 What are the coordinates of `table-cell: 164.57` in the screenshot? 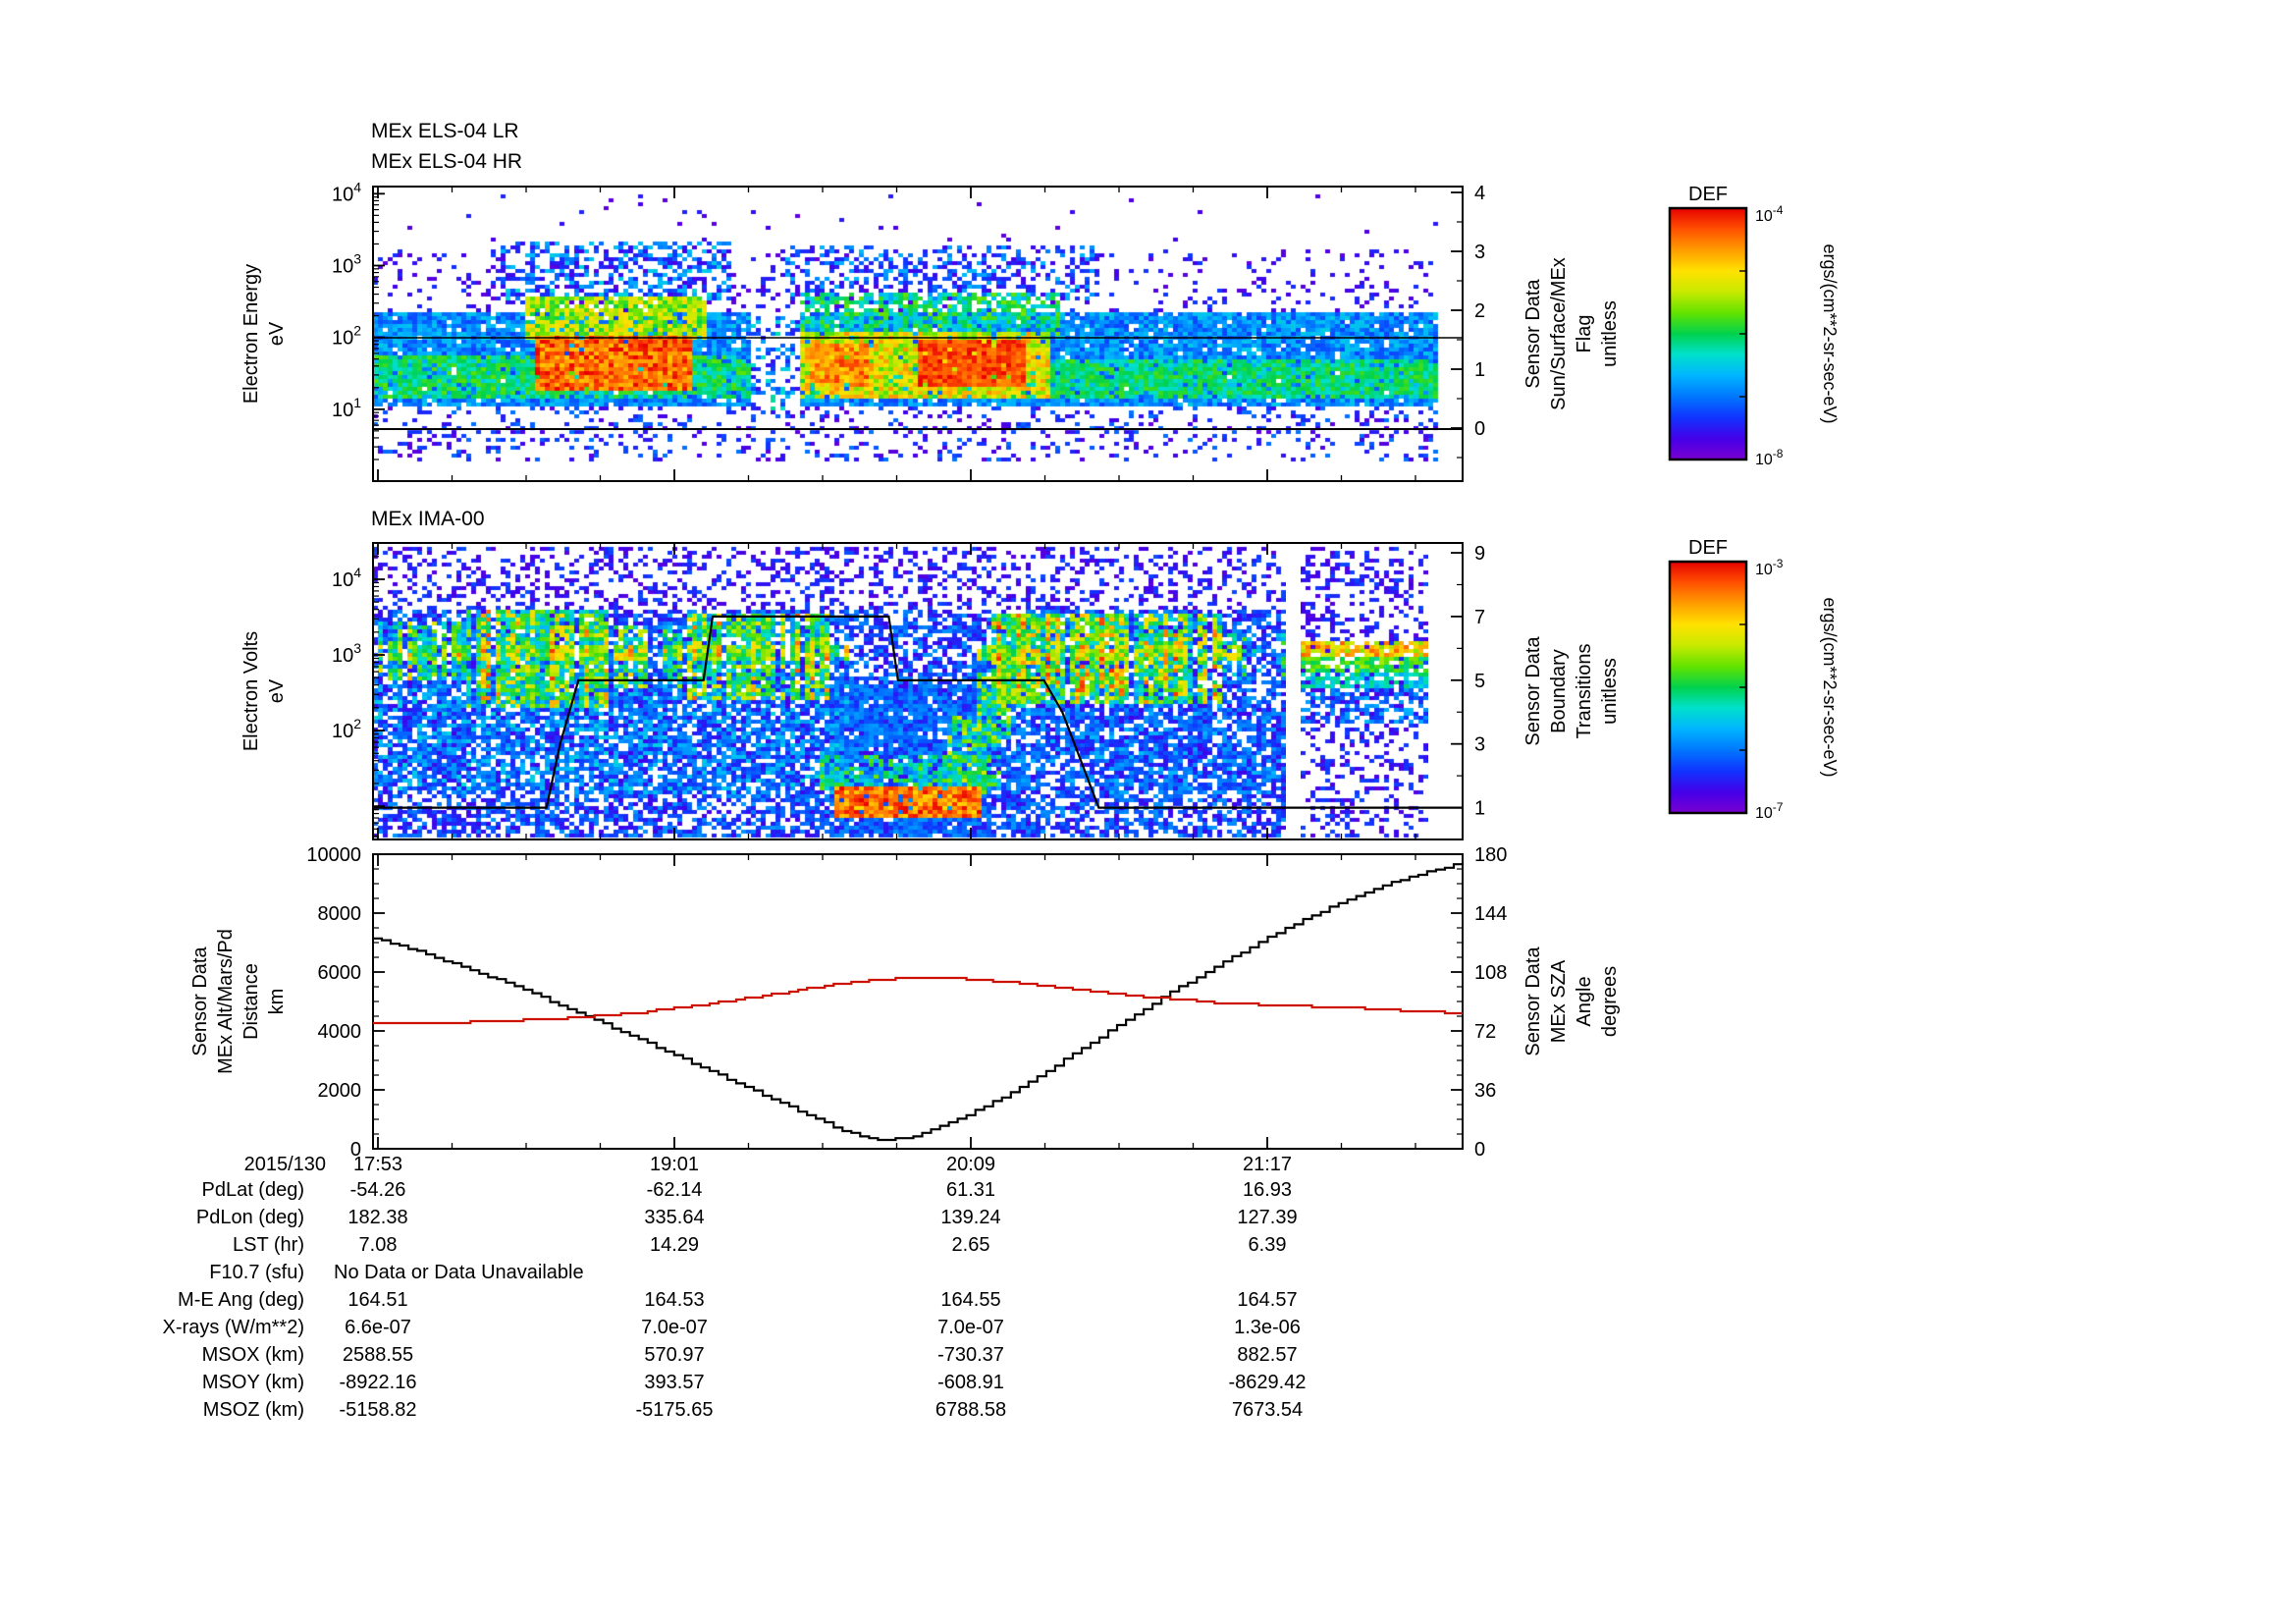 It's located at (1267, 1300).